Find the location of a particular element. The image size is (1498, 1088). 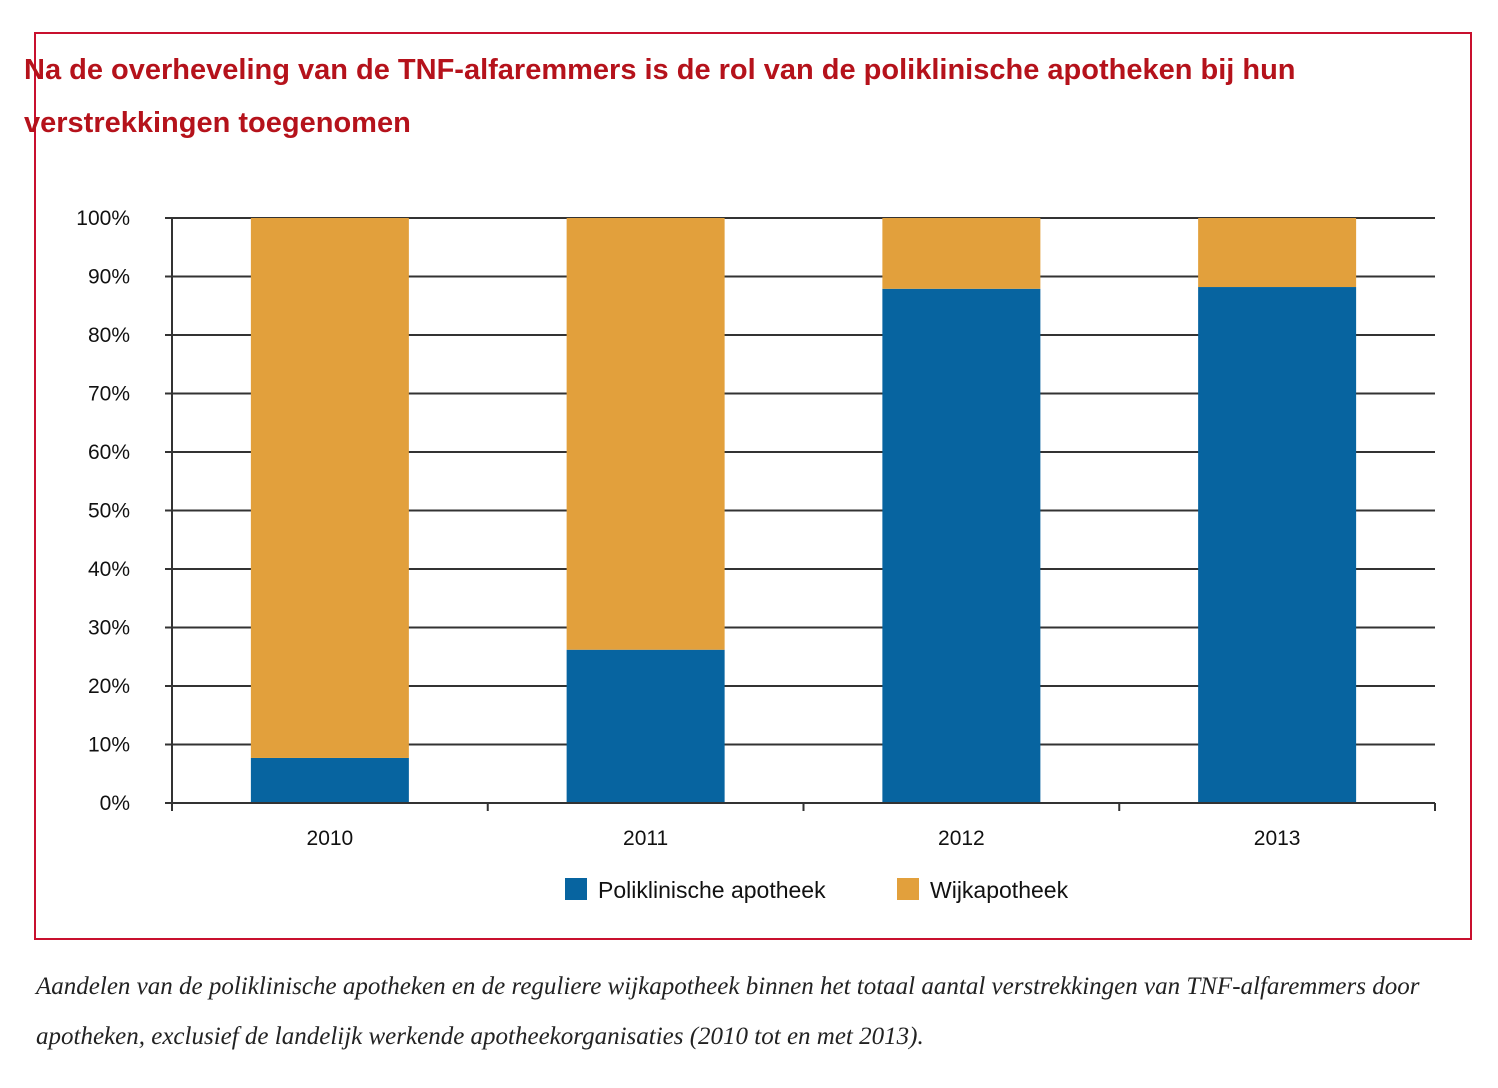

x-tick-label: 2012 is located at coordinates (961, 838).